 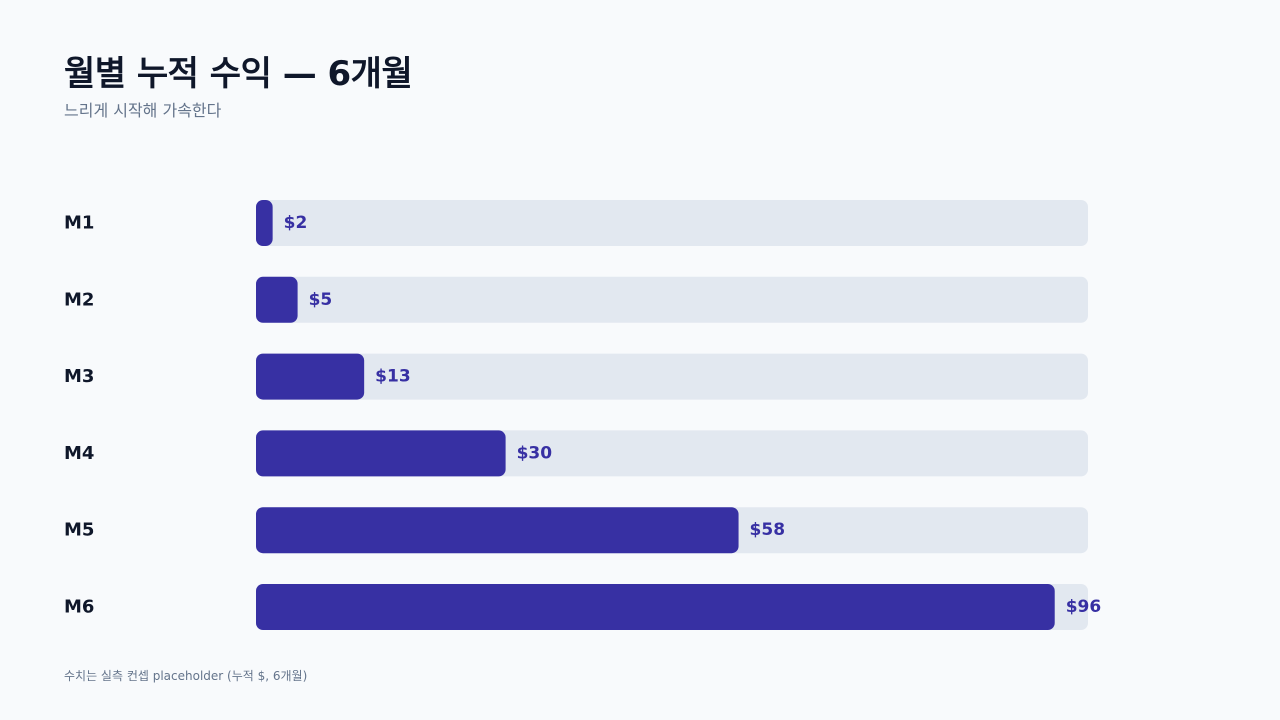 What do you see at coordinates (143, 110) in the screenshot?
I see `chart-subtitle: 느리게 시작해 가속한다` at bounding box center [143, 110].